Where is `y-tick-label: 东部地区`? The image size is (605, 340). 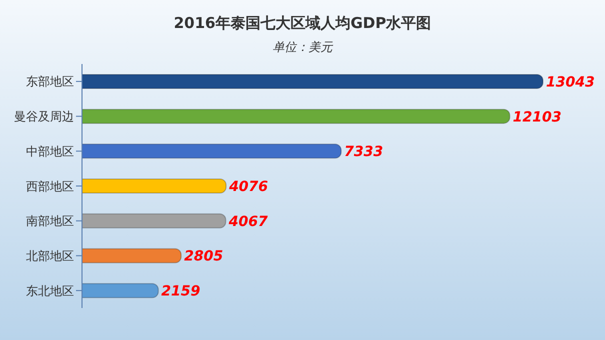
y-tick-label: 东部地区 is located at coordinates (50, 81).